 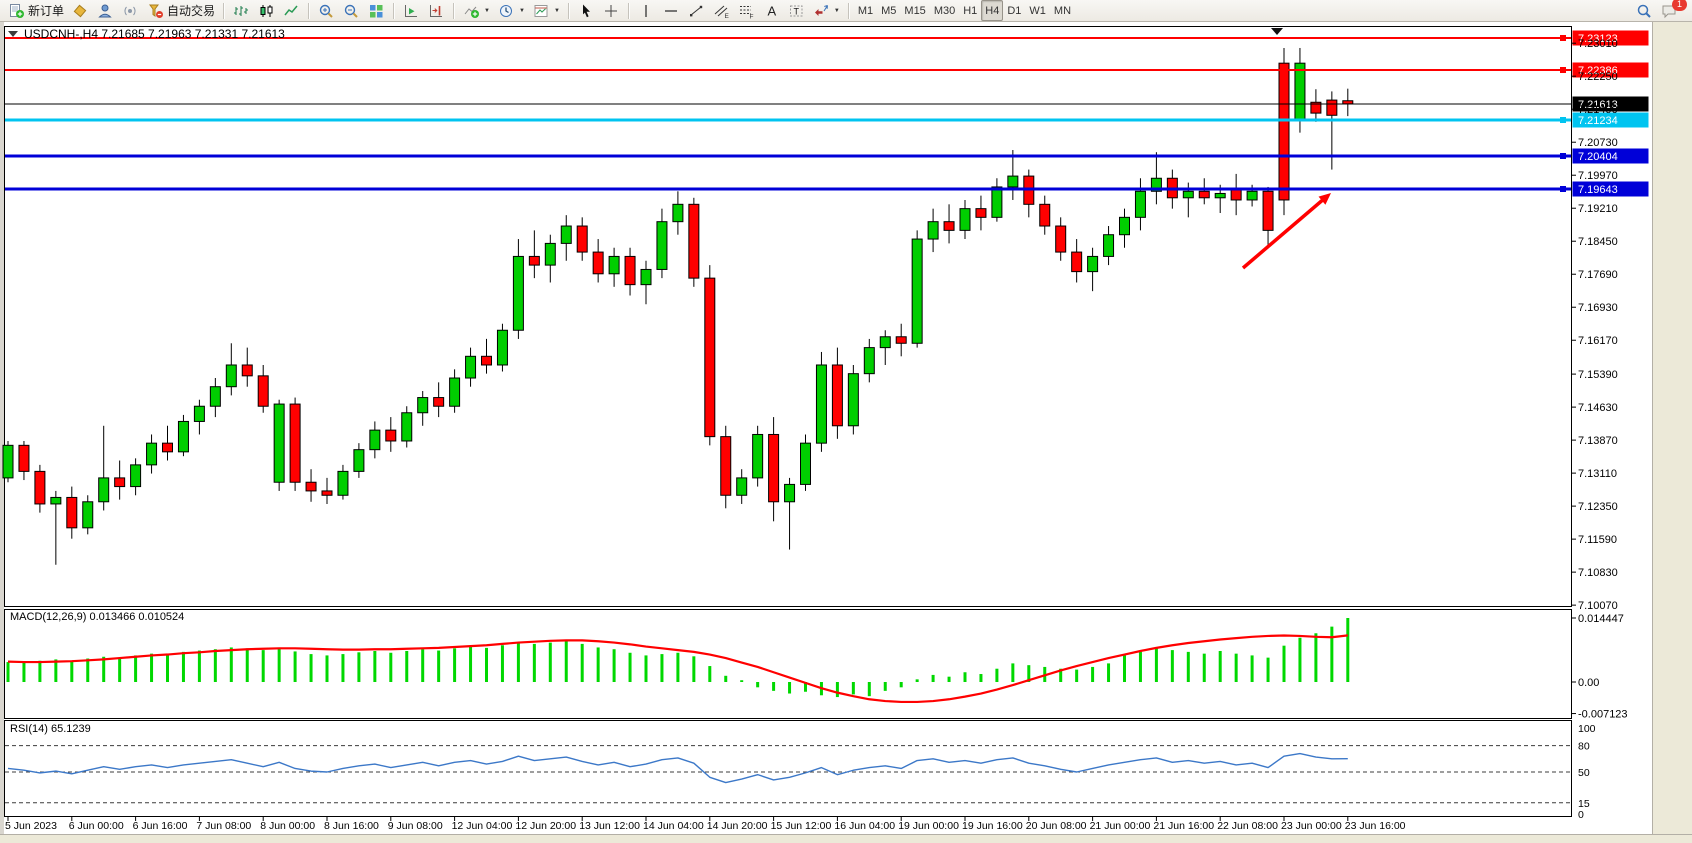 I want to click on hline-7.21234: 7.21234, so click(x=827, y=120).